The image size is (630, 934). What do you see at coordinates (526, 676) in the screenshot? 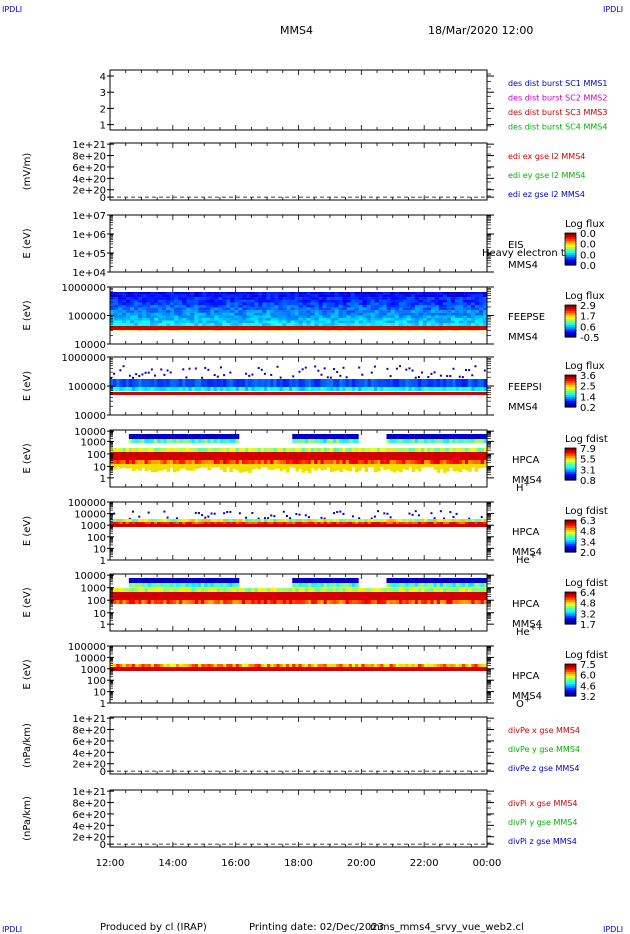
I see `instrument-label: HPCA` at bounding box center [526, 676].